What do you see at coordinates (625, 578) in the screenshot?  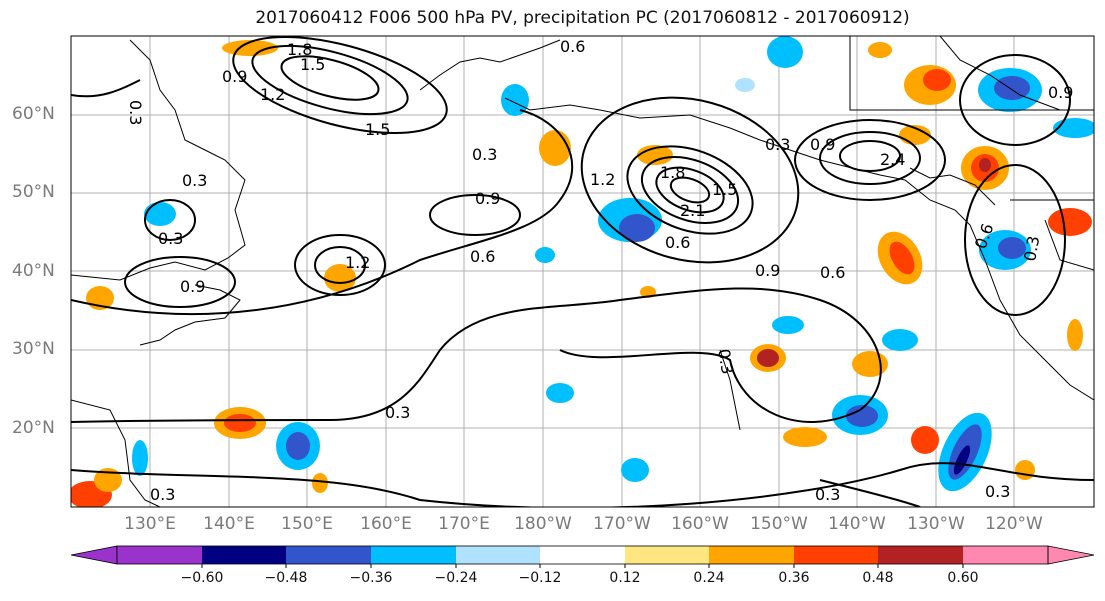 I see `colorbar-tick-label: 0.12` at bounding box center [625, 578].